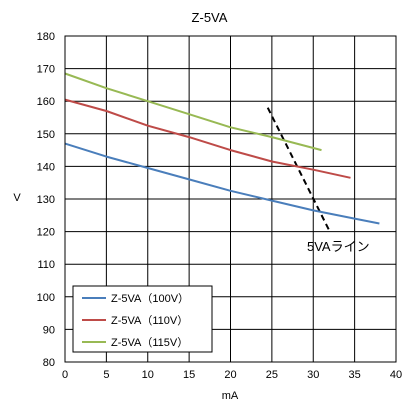  What do you see at coordinates (272, 375) in the screenshot?
I see `x-tick-label: 25` at bounding box center [272, 375].